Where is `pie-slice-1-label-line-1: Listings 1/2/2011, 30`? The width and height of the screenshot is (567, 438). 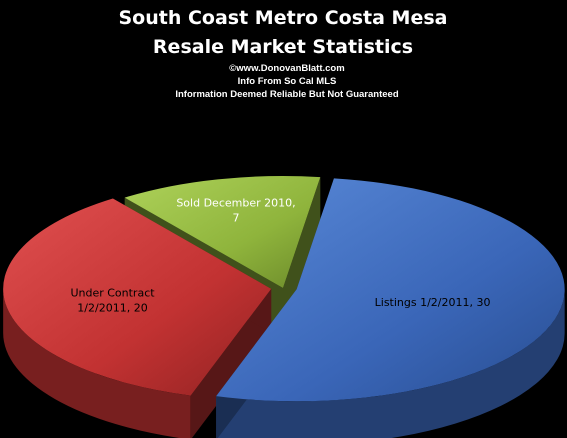
pie-slice-1-label-line-1: Listings 1/2/2011, 30 is located at coordinates (433, 302).